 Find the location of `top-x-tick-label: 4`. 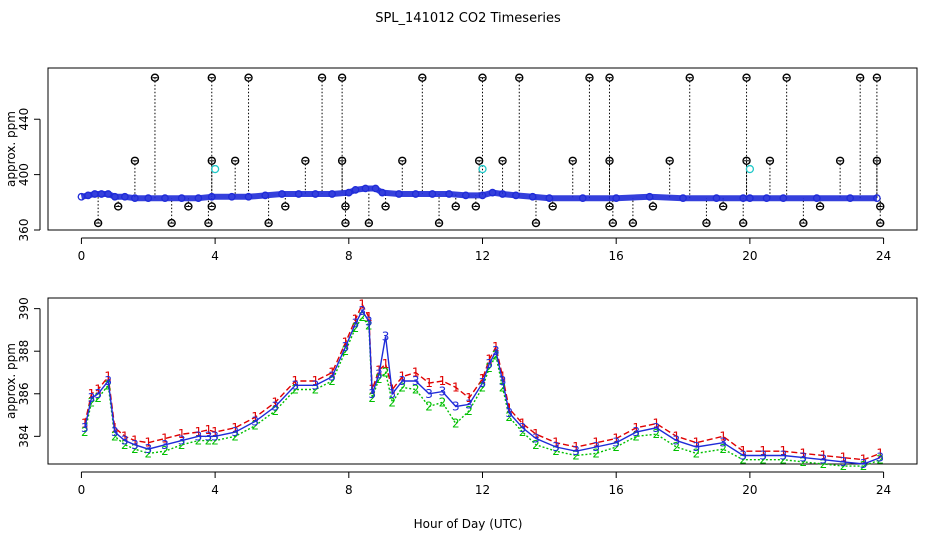

top-x-tick-label: 4 is located at coordinates (215, 256).